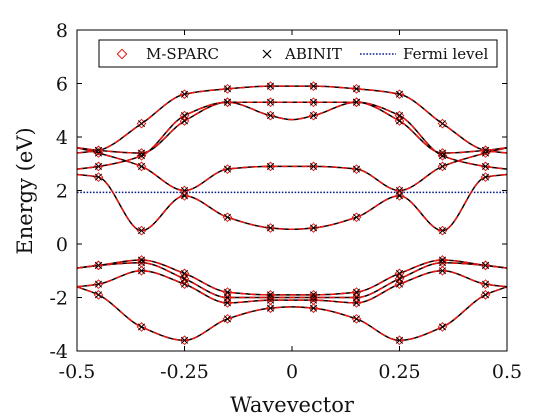  I want to click on x-tick-label: 0.25, so click(399, 372).